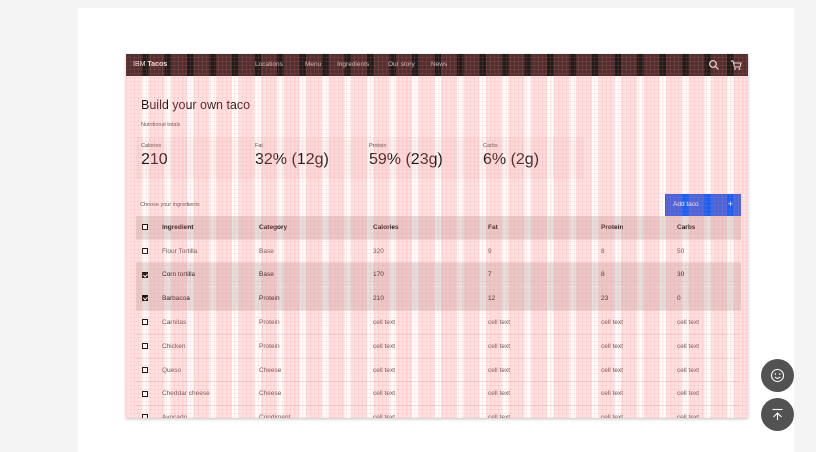  Describe the element at coordinates (210, 250) in the screenshot. I see `table-cell: Flour Tortilla` at that location.